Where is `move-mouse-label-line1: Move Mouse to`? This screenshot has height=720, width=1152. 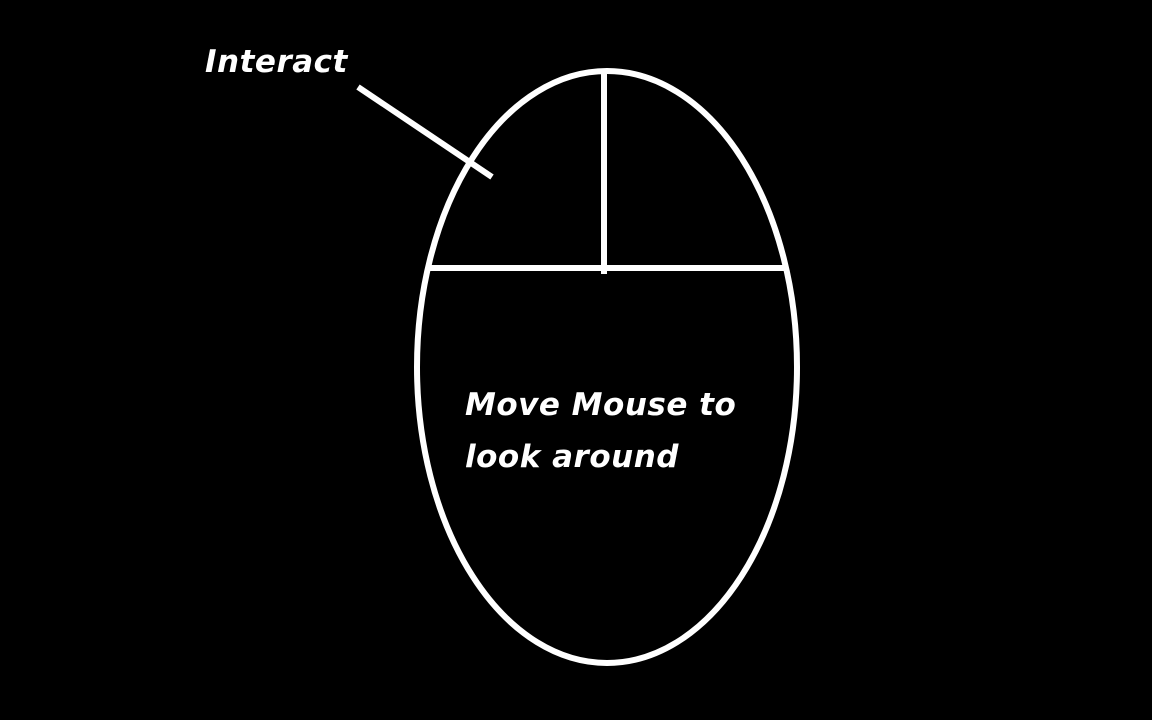 move-mouse-label-line1: Move Mouse to is located at coordinates (601, 405).